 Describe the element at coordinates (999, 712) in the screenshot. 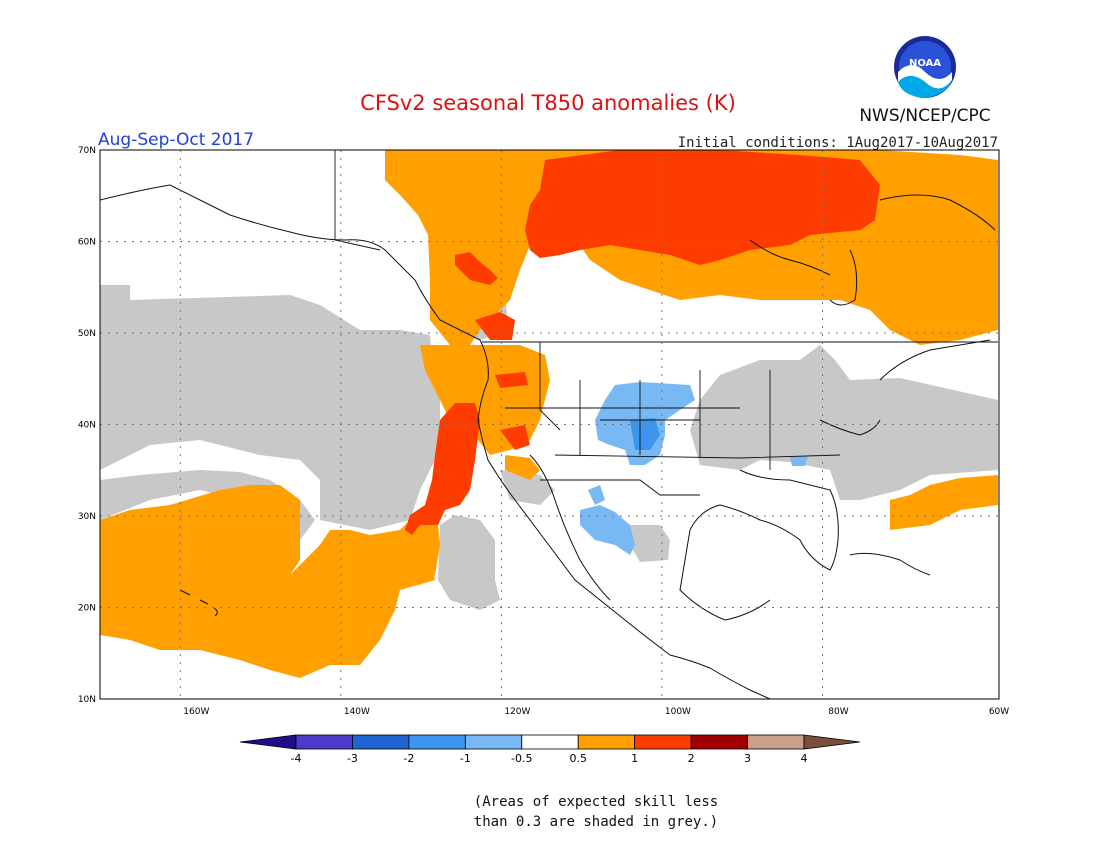

I see `lon-tick-label: 60W` at that location.